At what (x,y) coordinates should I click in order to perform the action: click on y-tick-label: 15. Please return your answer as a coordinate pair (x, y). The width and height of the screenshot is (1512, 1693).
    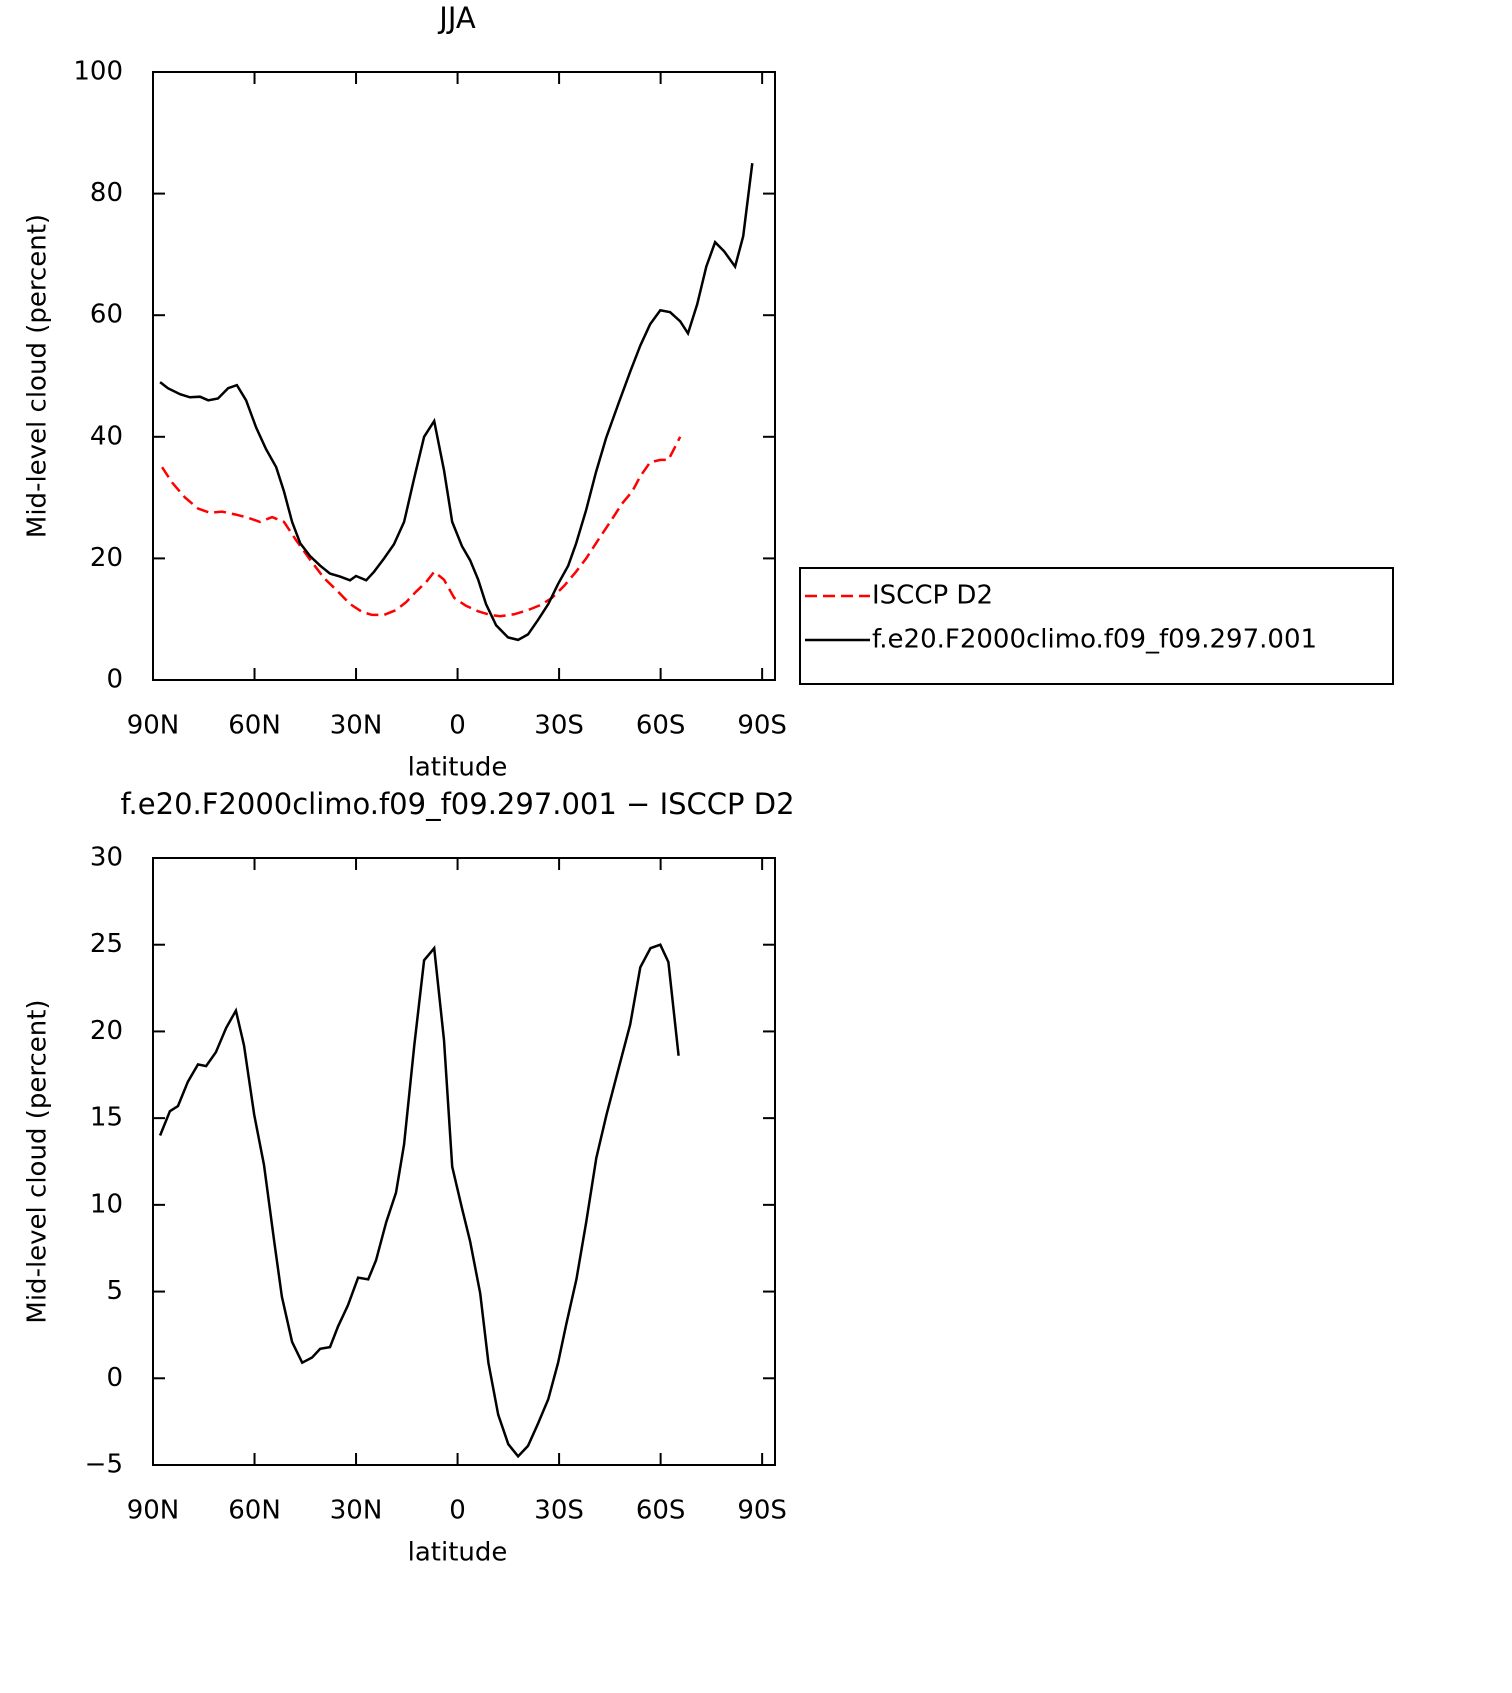
    Looking at the image, I should click on (106, 1118).